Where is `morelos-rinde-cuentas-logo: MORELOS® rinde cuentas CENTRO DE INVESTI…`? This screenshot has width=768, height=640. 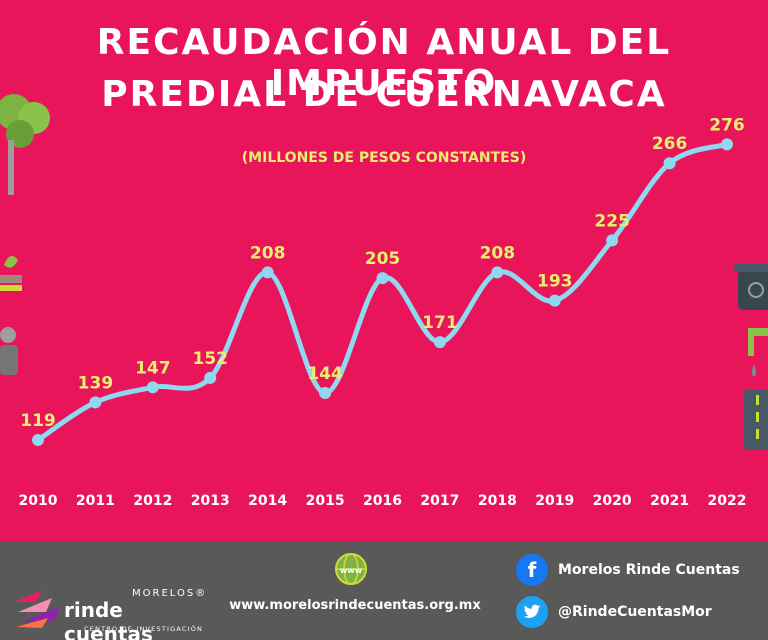
morelos-rinde-cuentas-logo: MORELOS® rinde cuentas CENTRO DE INVESTI… is located at coordinates (112, 602).